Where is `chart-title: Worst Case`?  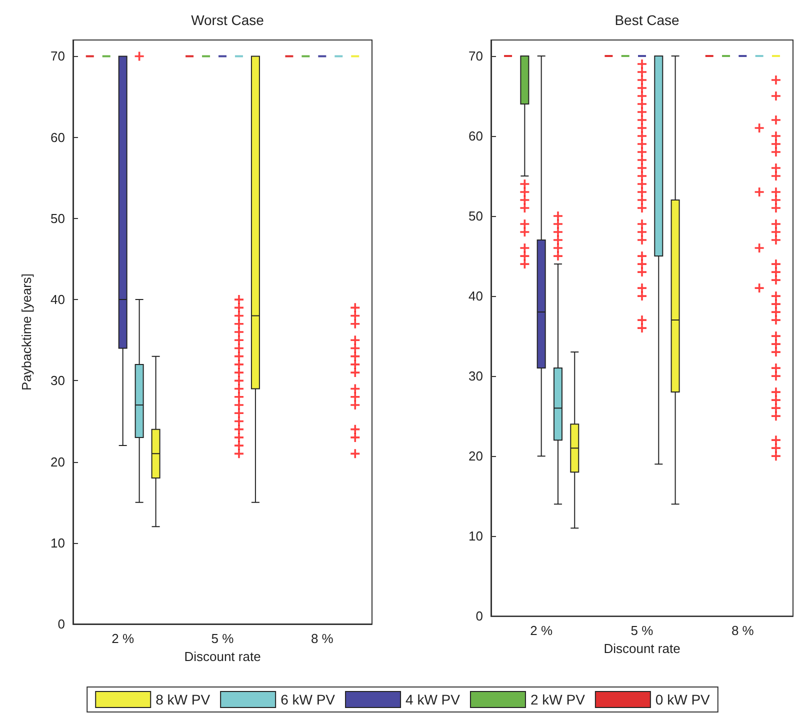 chart-title: Worst Case is located at coordinates (227, 20).